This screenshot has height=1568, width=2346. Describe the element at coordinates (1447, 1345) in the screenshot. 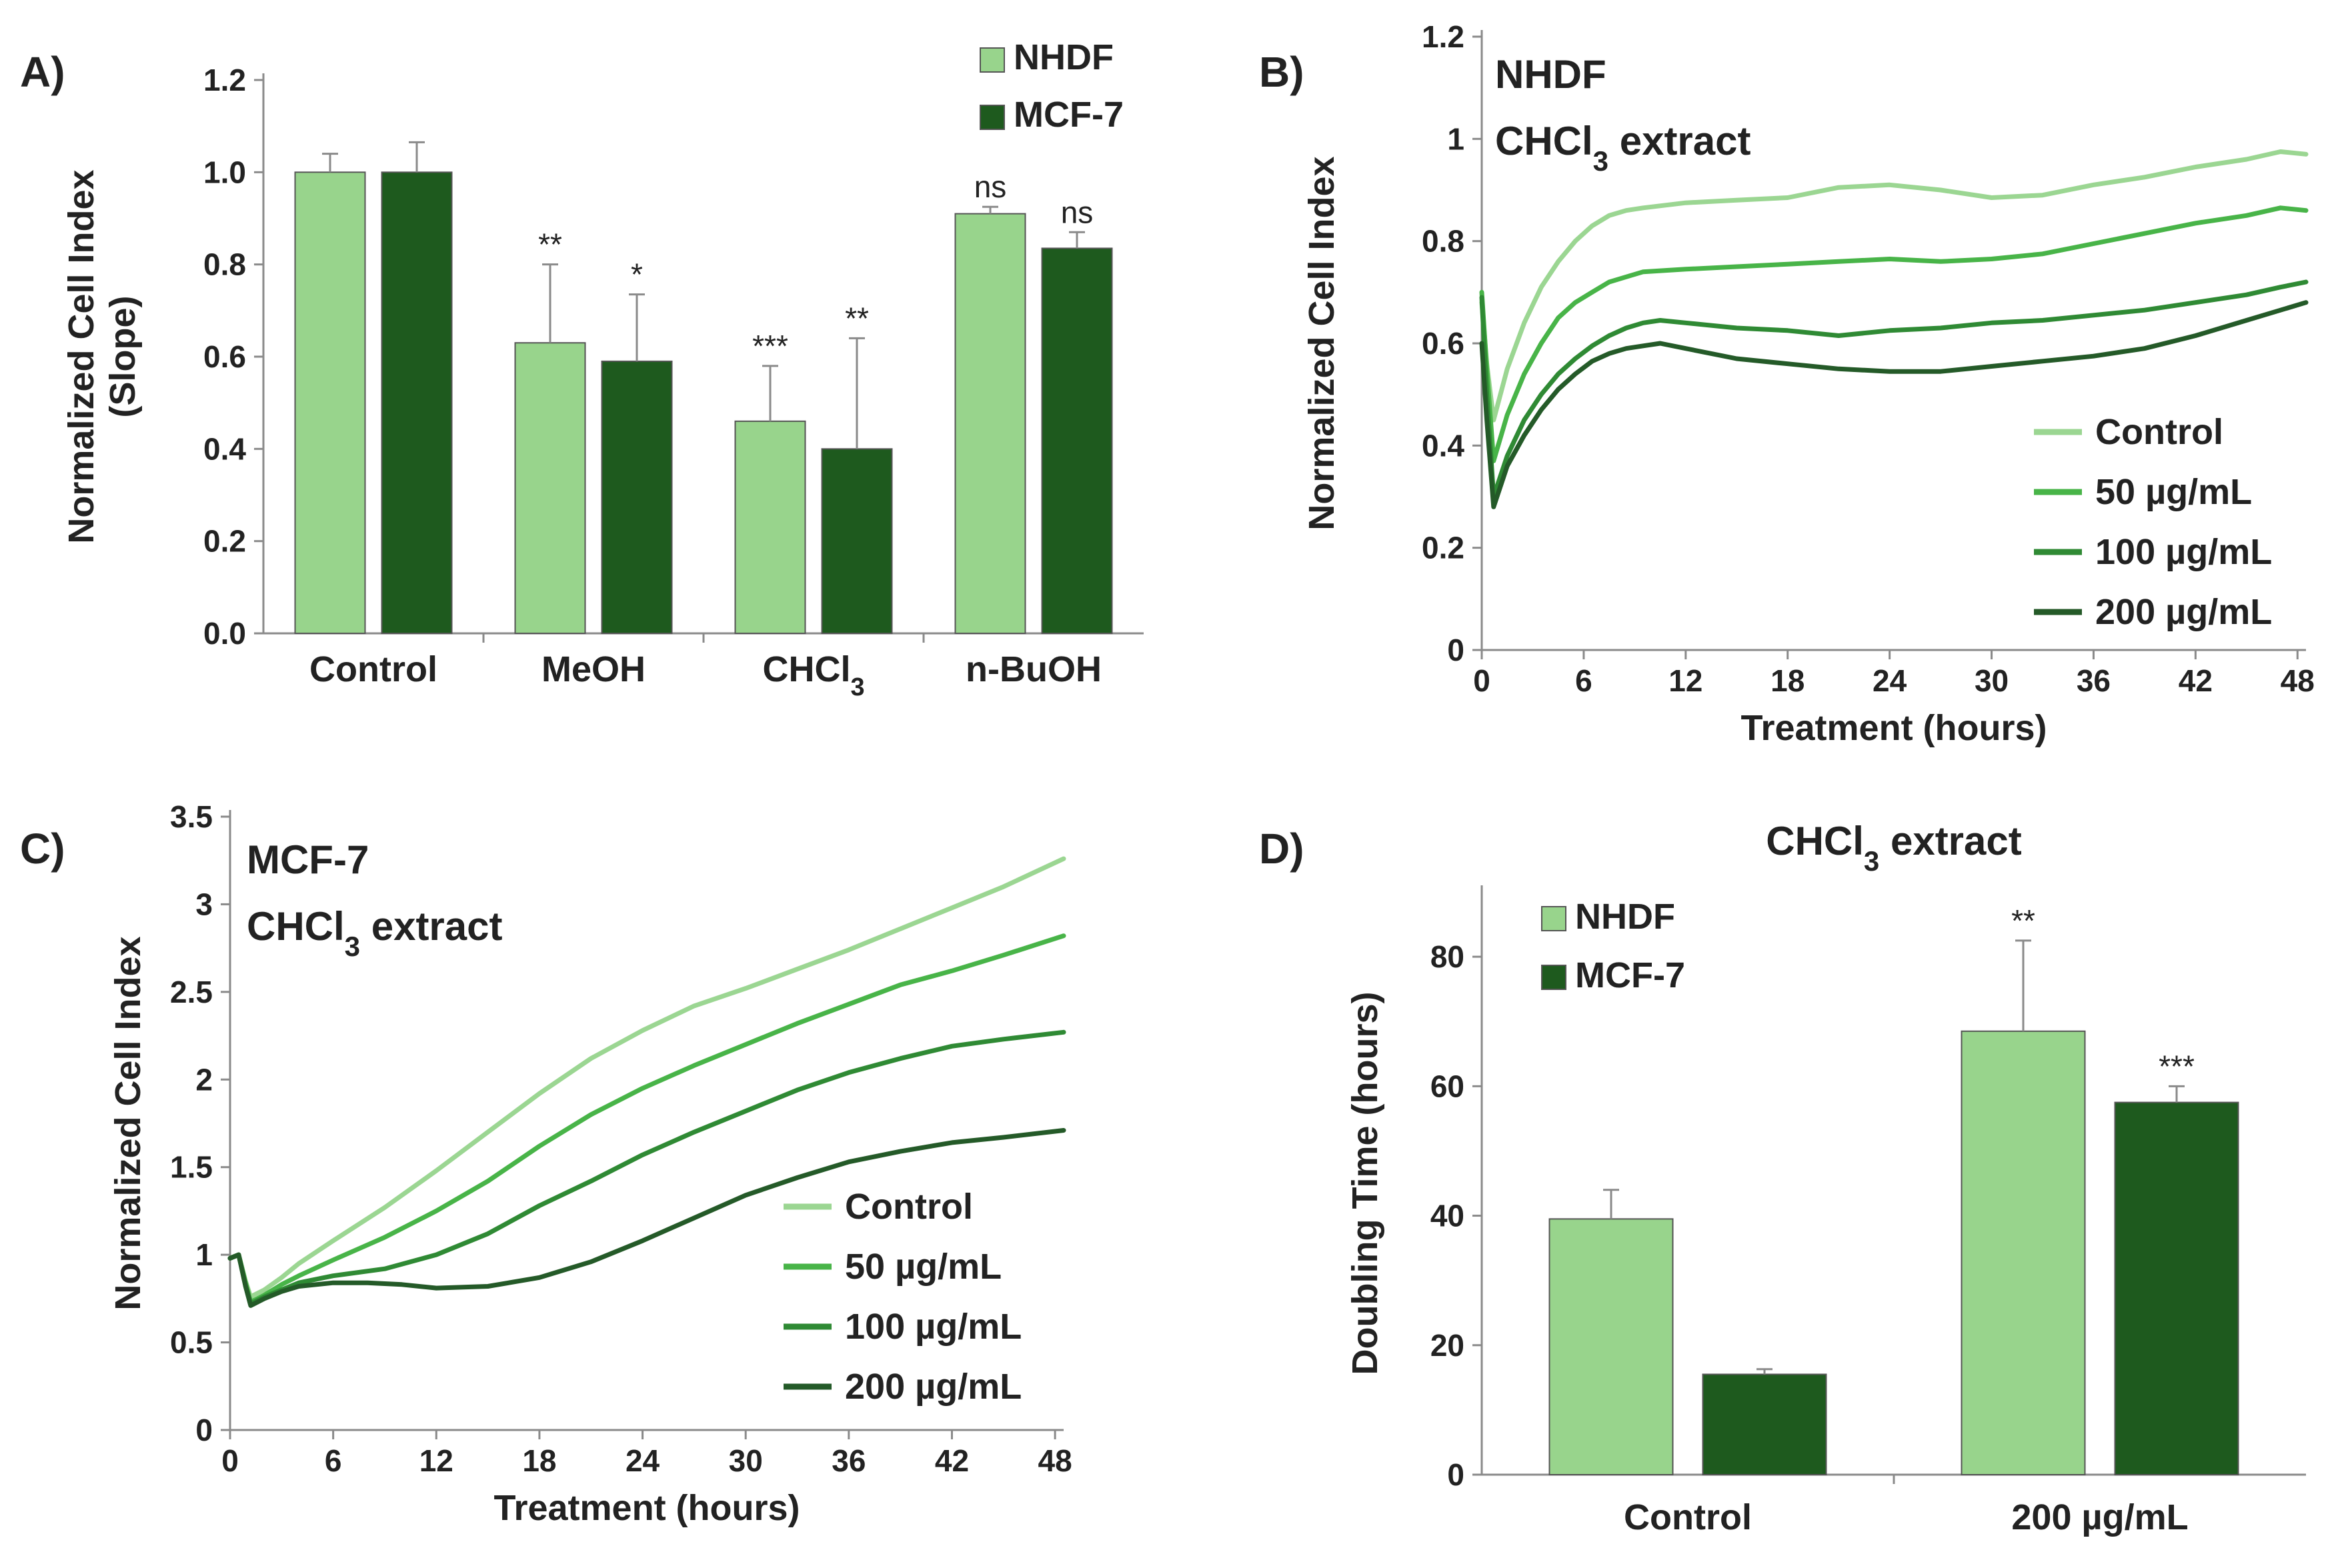

I see `y-tick-label: 20` at that location.